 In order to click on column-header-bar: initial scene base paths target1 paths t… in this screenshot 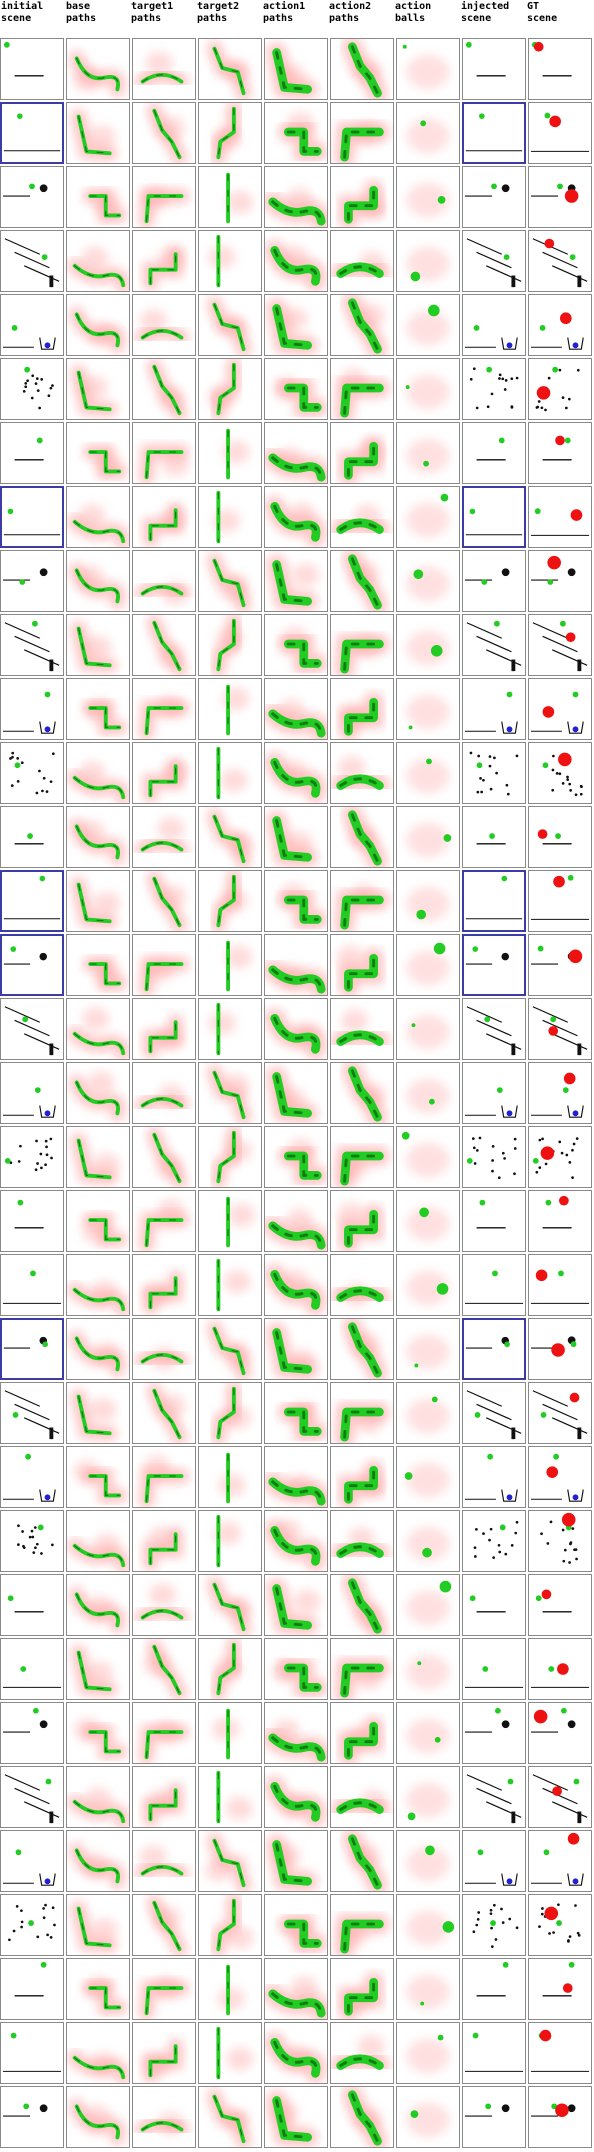, I will do `click(297, 19)`.